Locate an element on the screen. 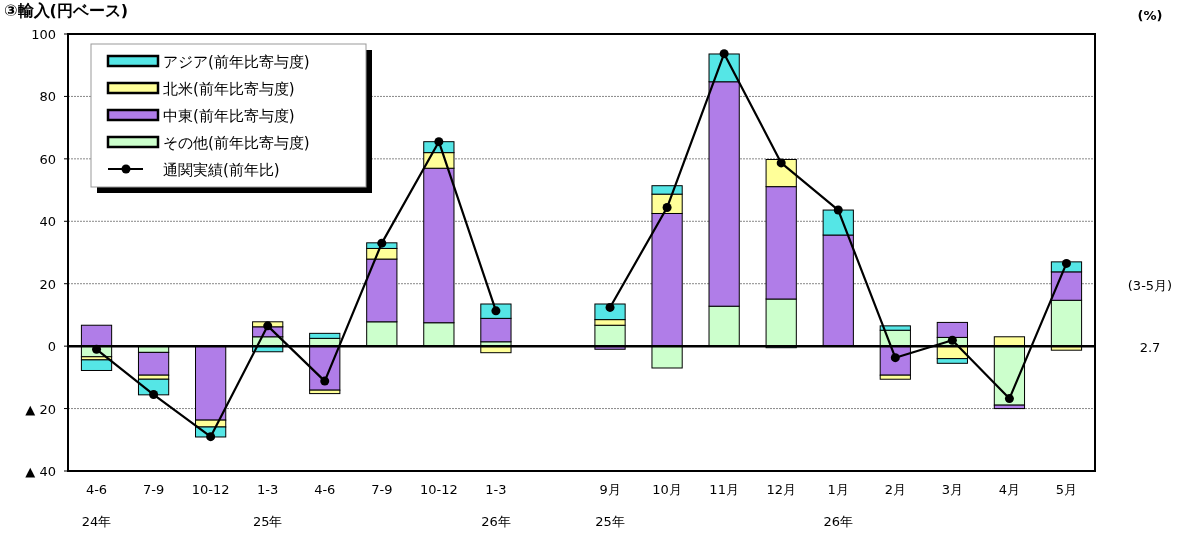  category: 1-3 25年 is located at coordinates (267, 505).